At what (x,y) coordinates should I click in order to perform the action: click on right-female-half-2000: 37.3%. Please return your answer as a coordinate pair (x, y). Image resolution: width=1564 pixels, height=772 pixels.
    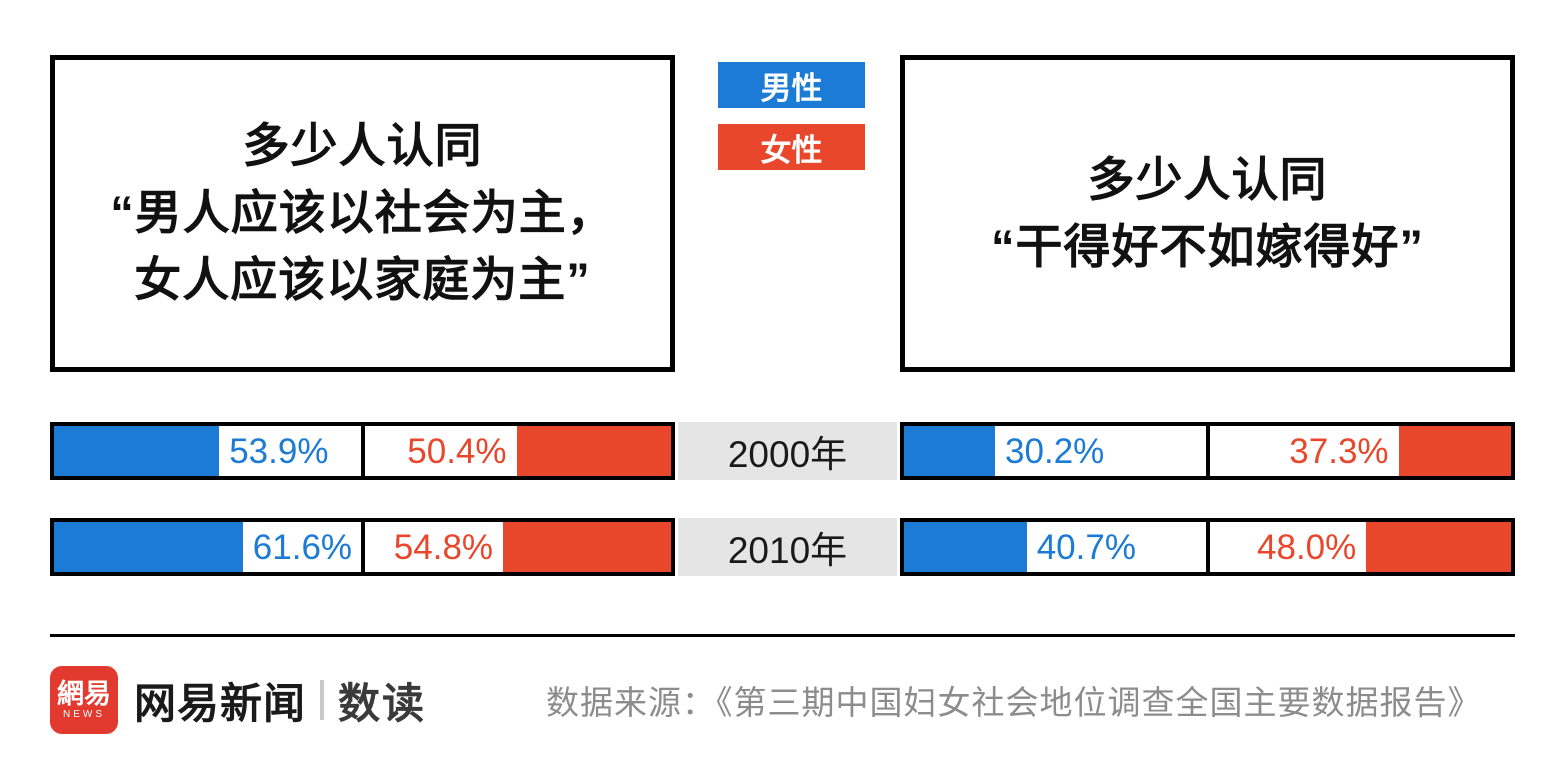
    Looking at the image, I should click on (1358, 451).